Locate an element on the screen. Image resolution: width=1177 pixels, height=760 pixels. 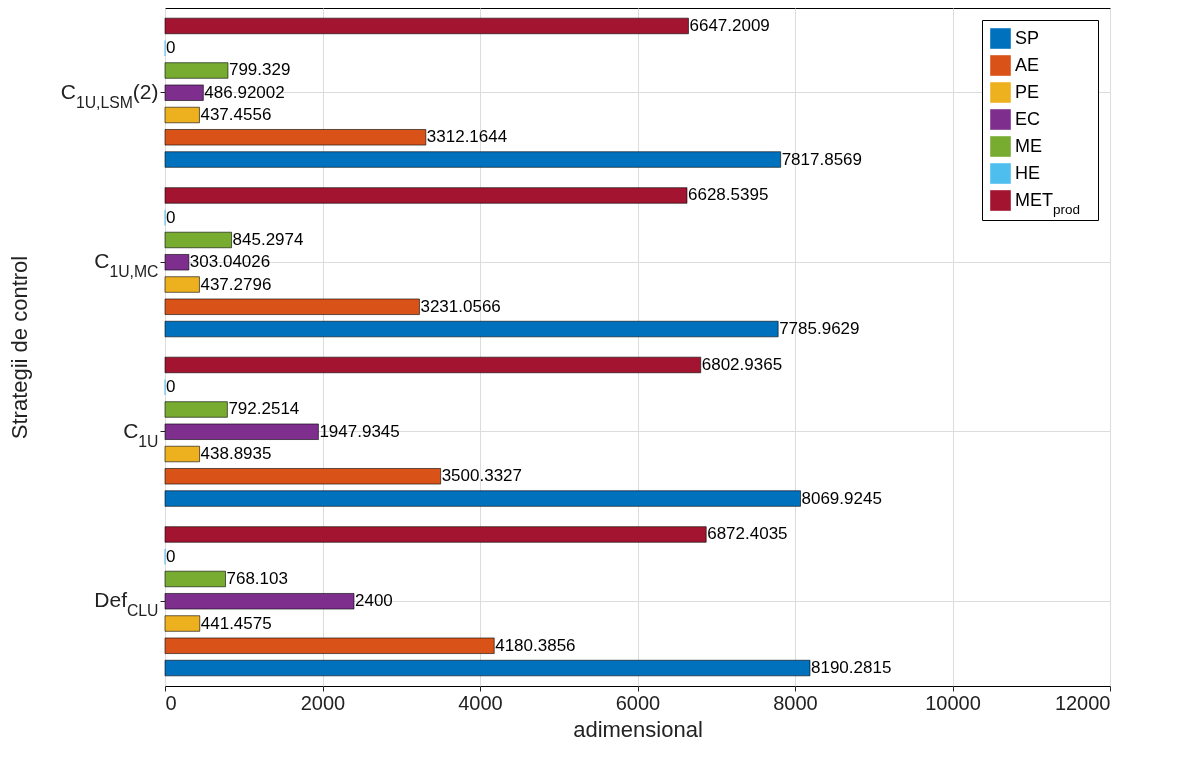
data-label: 437.4556 is located at coordinates (236, 115).